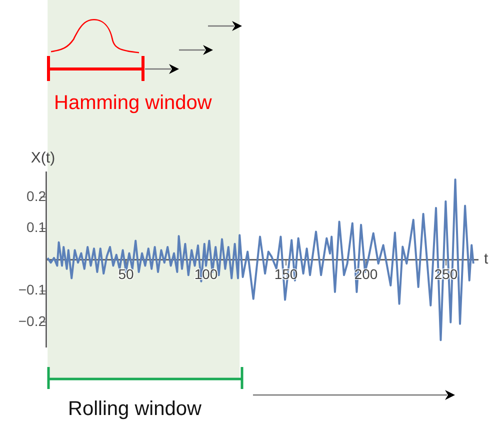 This screenshot has height=425, width=495. Describe the element at coordinates (32, 320) in the screenshot. I see `y-tick-label: −0.2` at that location.